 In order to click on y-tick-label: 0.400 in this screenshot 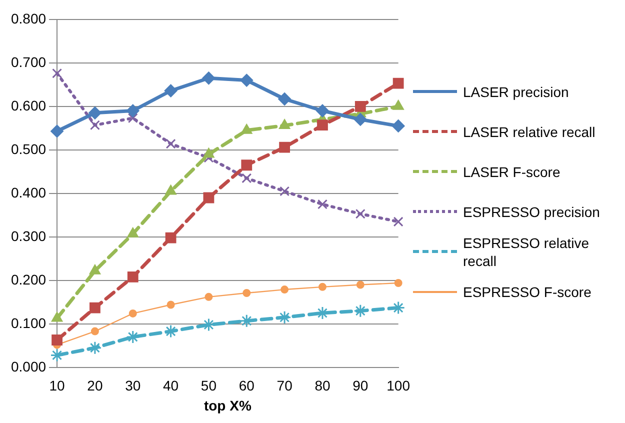, I will do `click(28, 192)`.